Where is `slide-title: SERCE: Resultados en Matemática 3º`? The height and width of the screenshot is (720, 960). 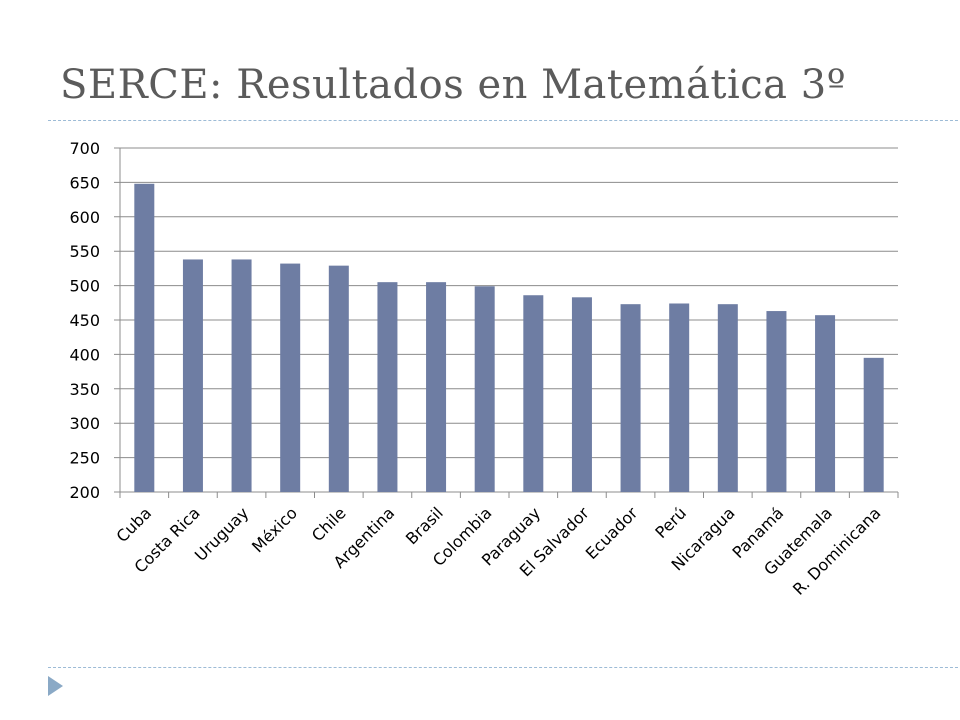 slide-title: SERCE: Resultados en Matemática 3º is located at coordinates (453, 85).